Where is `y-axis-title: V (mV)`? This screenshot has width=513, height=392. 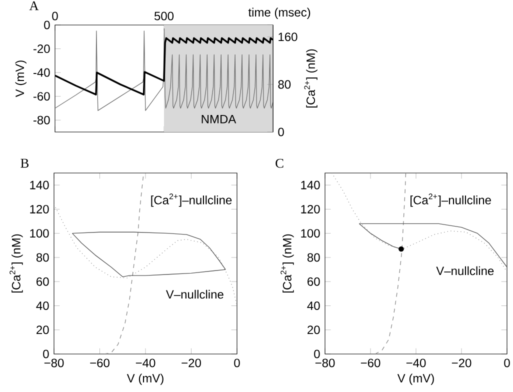
y-axis-title: V (mV) is located at coordinates (20, 79).